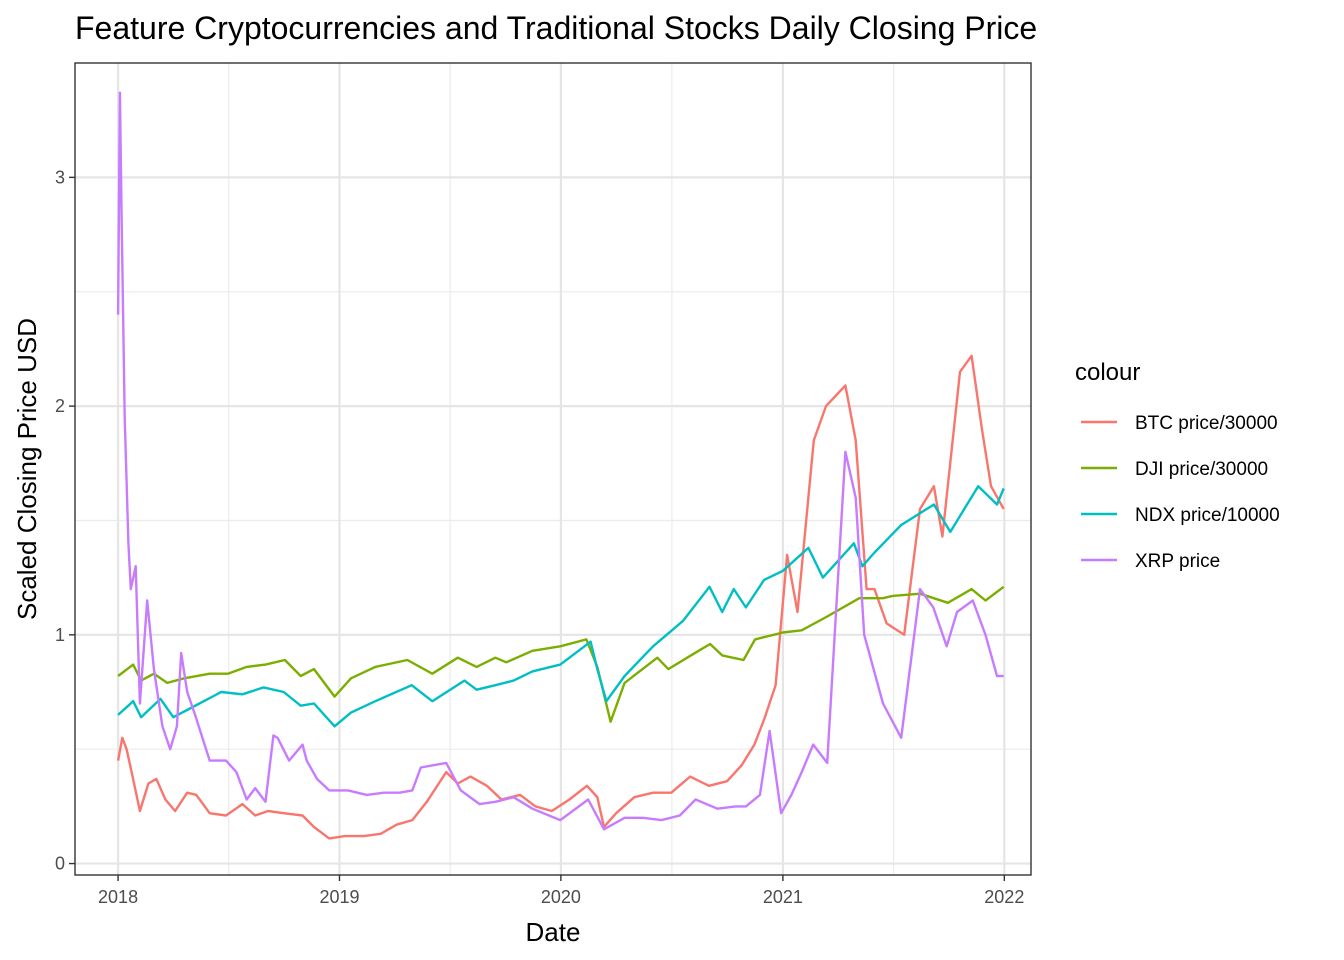 This screenshot has width=1344, height=960. What do you see at coordinates (1201, 469) in the screenshot?
I see `legend-label: DJI price/30000` at bounding box center [1201, 469].